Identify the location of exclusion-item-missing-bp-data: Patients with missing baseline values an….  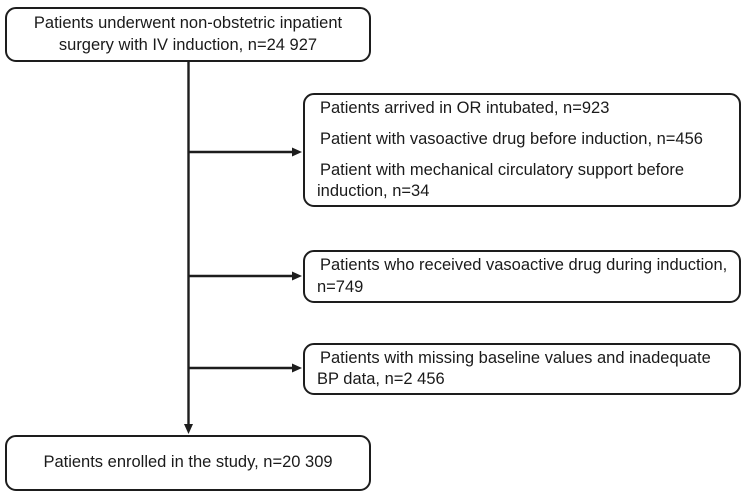
(514, 368).